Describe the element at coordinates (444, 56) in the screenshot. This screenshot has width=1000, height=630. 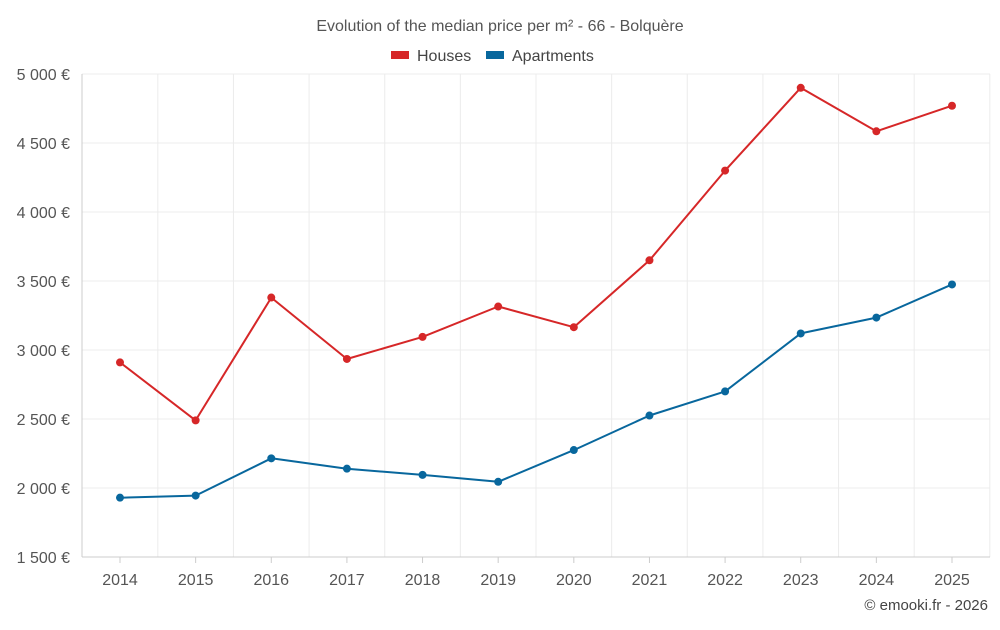
I see `legend-label-houses: Houses` at that location.